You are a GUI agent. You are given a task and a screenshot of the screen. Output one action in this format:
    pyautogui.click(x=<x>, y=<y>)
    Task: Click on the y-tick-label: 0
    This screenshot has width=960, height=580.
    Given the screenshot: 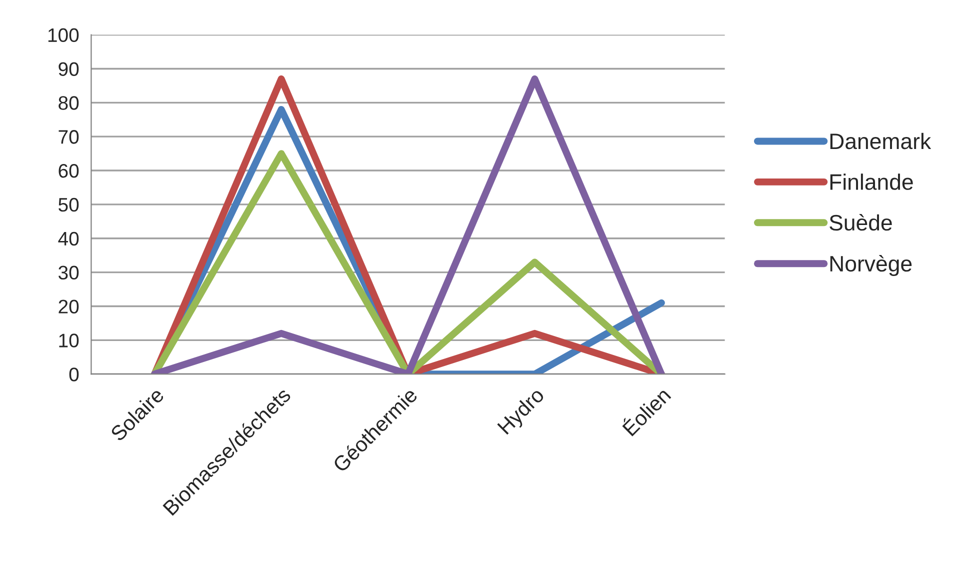 What is the action you would take?
    pyautogui.click(x=74, y=375)
    